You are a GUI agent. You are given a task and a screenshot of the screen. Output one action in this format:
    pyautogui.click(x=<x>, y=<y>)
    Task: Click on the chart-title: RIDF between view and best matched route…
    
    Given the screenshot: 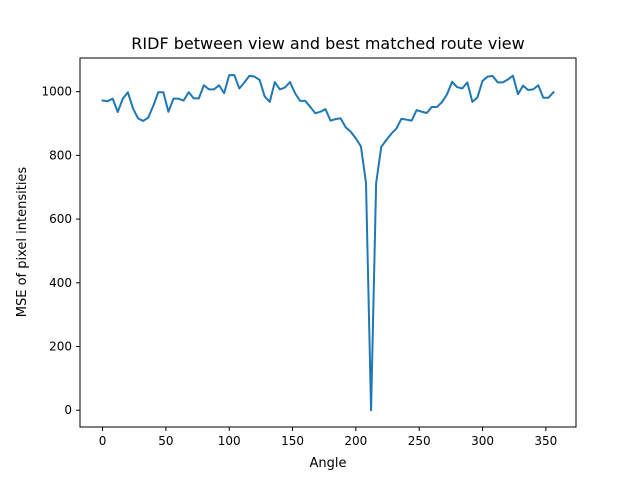 What is the action you would take?
    pyautogui.click(x=327, y=43)
    